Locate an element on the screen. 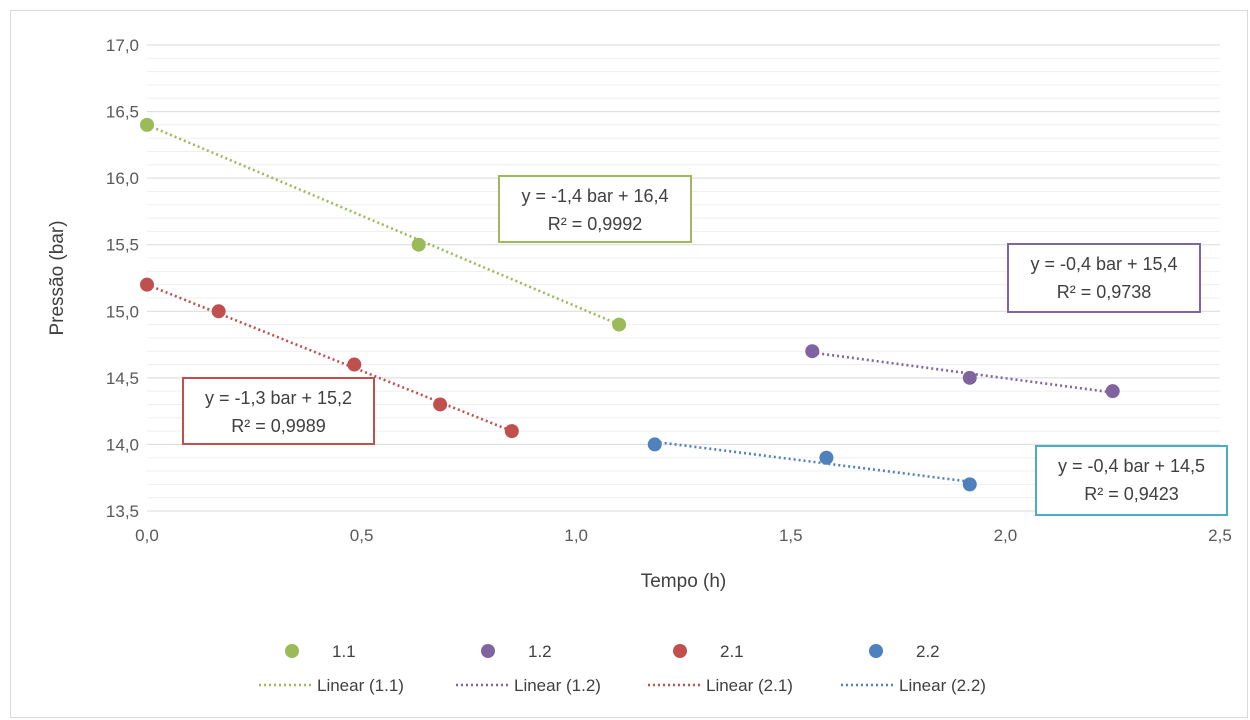 This screenshot has width=1250, height=720. equation-box-2.1 is located at coordinates (278, 411).